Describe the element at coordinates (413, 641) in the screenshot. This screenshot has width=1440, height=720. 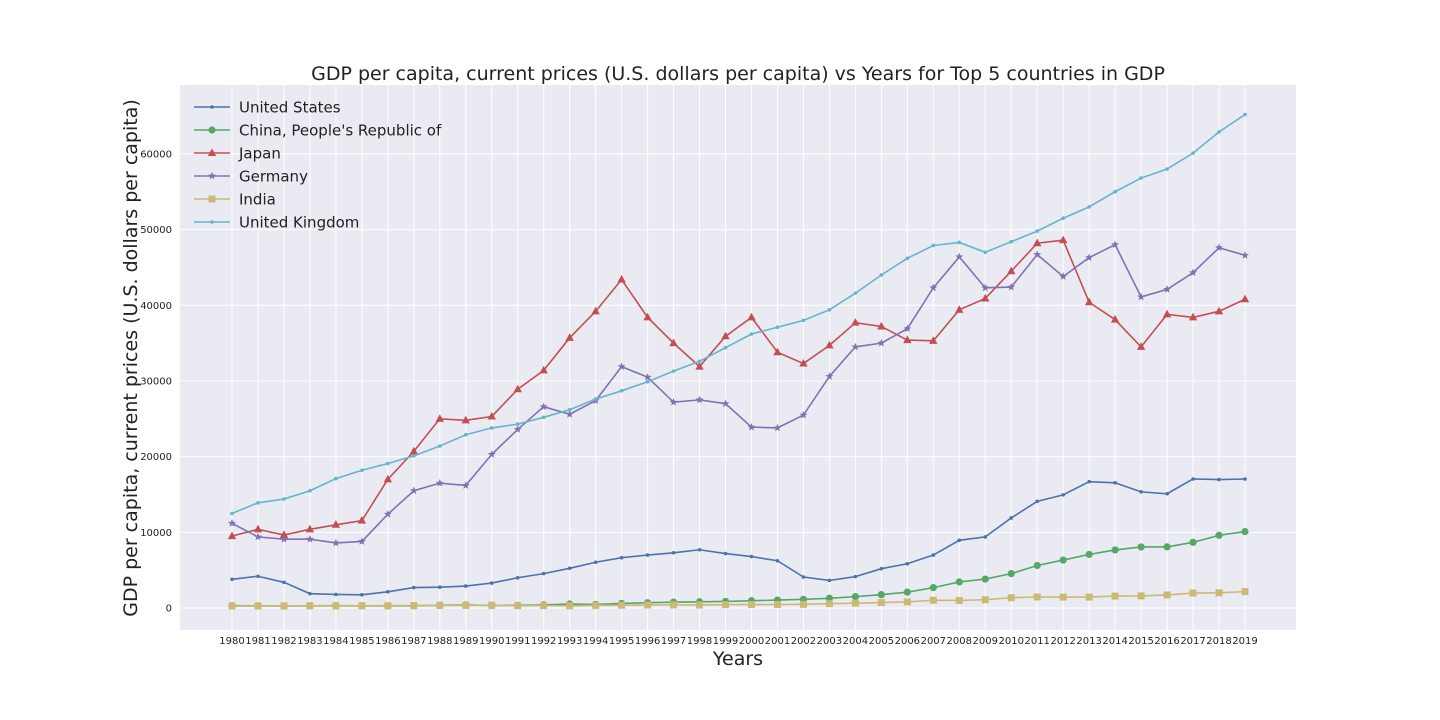
I see `x-tick-label: 1987` at that location.